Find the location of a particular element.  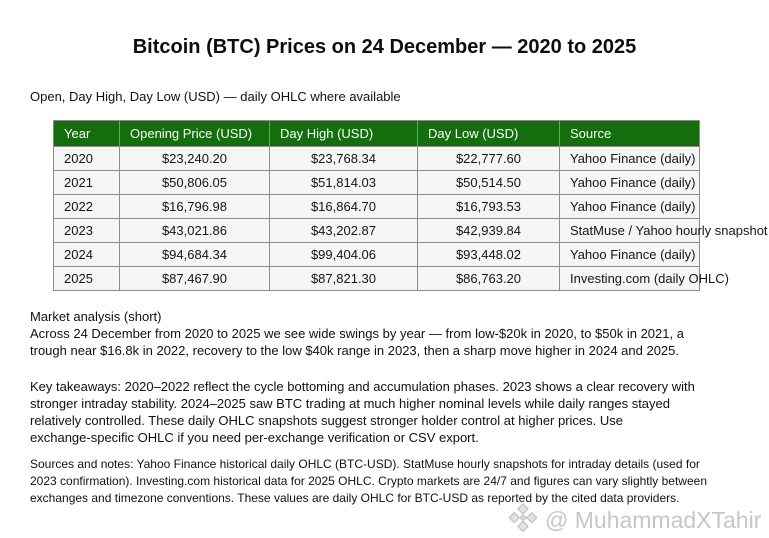

price-cell: $23,768.34 is located at coordinates (343, 158).